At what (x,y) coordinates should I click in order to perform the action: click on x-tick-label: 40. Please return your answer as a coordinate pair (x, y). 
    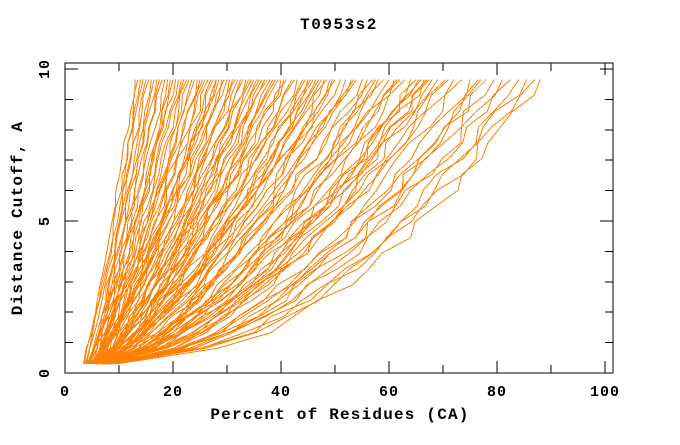
    Looking at the image, I should click on (281, 392).